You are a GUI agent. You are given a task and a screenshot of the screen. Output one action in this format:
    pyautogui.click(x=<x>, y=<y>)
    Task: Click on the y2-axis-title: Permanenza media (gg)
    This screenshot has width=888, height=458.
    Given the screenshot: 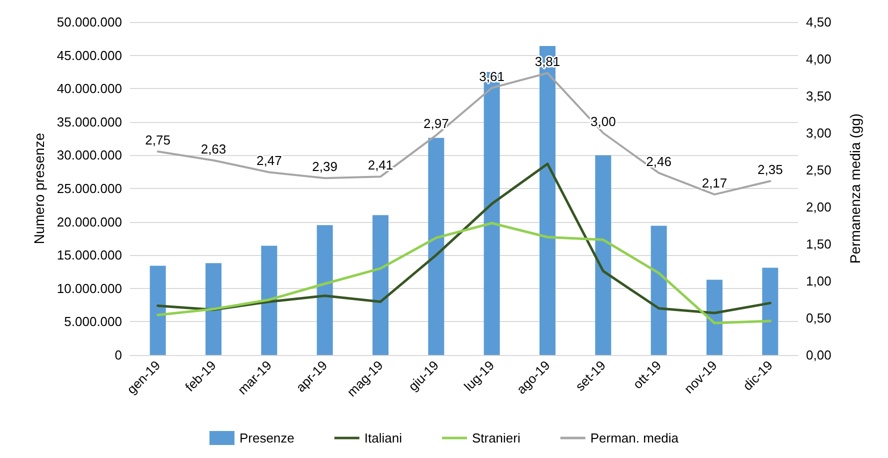 What is the action you would take?
    pyautogui.click(x=855, y=188)
    